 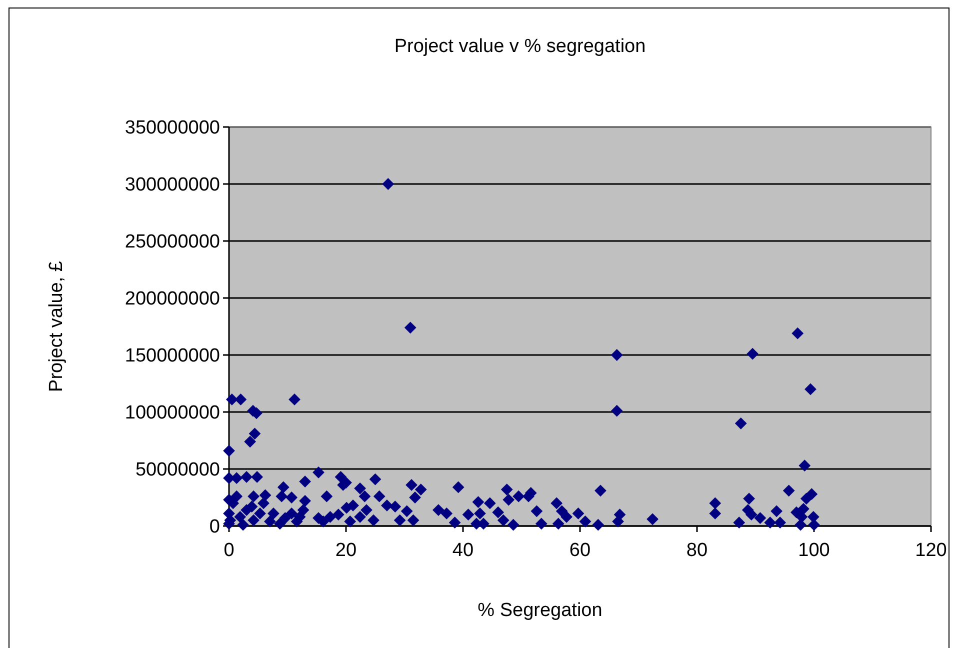 I want to click on x-tick-label: 40, so click(x=463, y=550).